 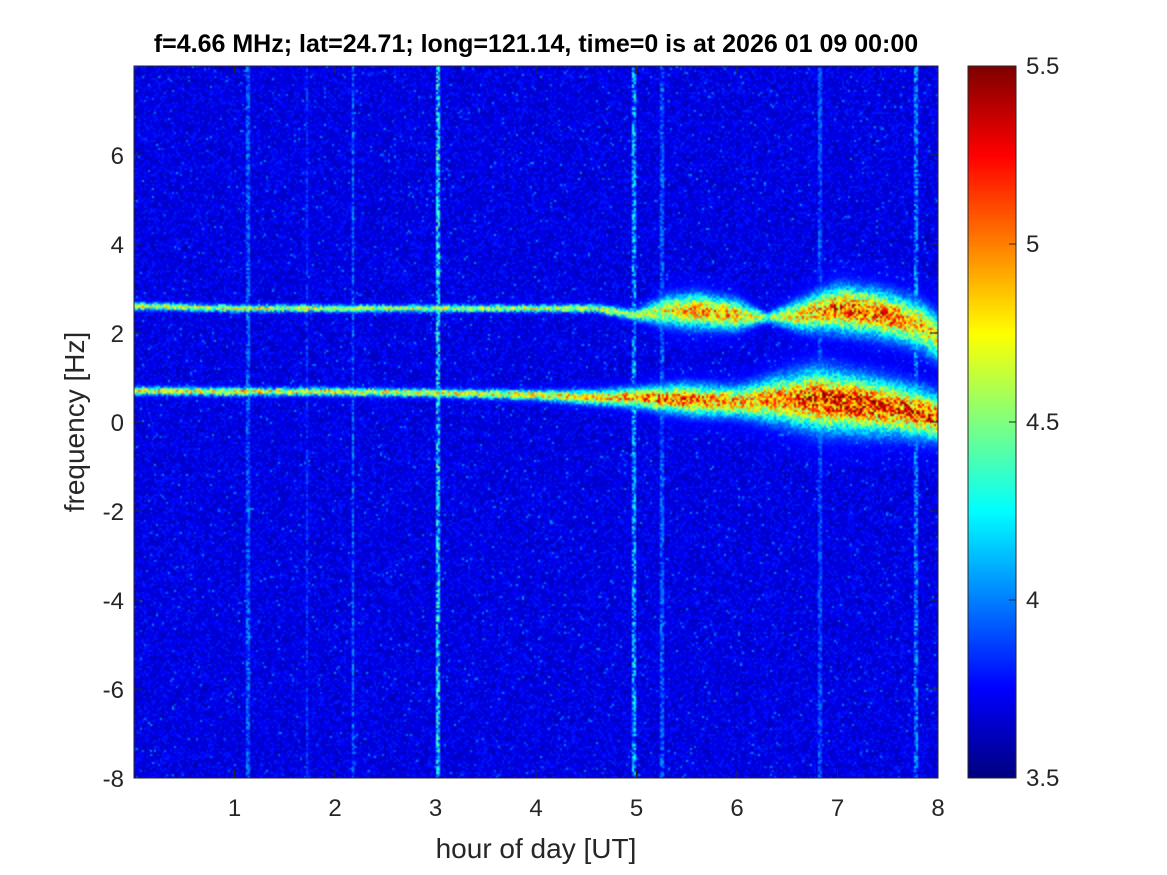 I want to click on x-tick-label: 3, so click(x=435, y=808).